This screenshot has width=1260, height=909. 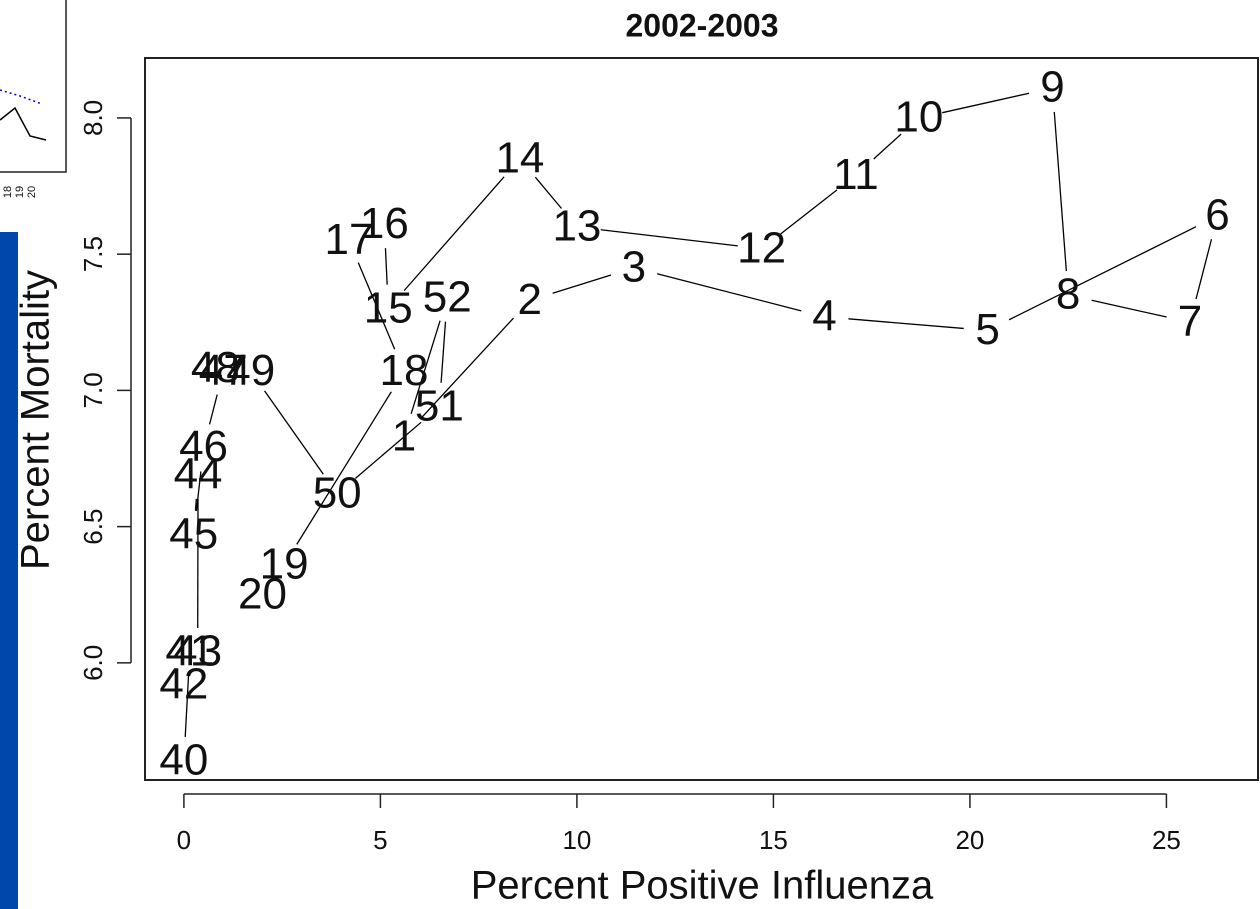 What do you see at coordinates (284, 563) in the screenshot?
I see `point-label: 19` at bounding box center [284, 563].